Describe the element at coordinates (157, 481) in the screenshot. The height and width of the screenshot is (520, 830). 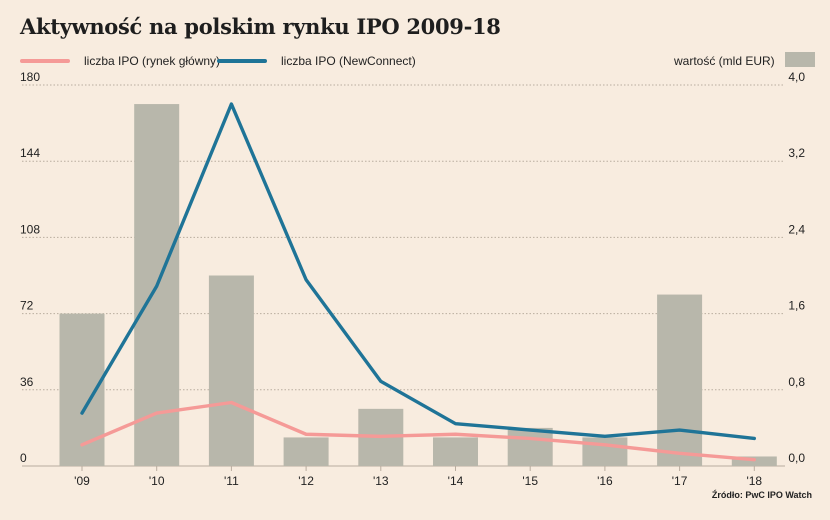
I see `x-axis-tick-label: '10` at that location.